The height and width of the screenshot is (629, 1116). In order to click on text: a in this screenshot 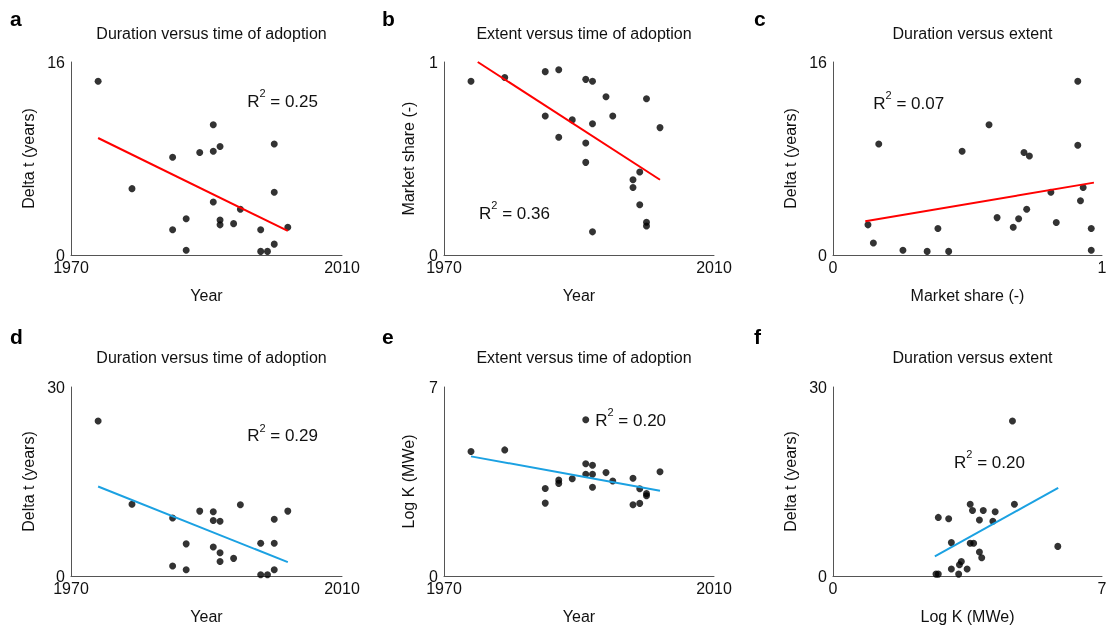, I will do `click(16, 18)`.